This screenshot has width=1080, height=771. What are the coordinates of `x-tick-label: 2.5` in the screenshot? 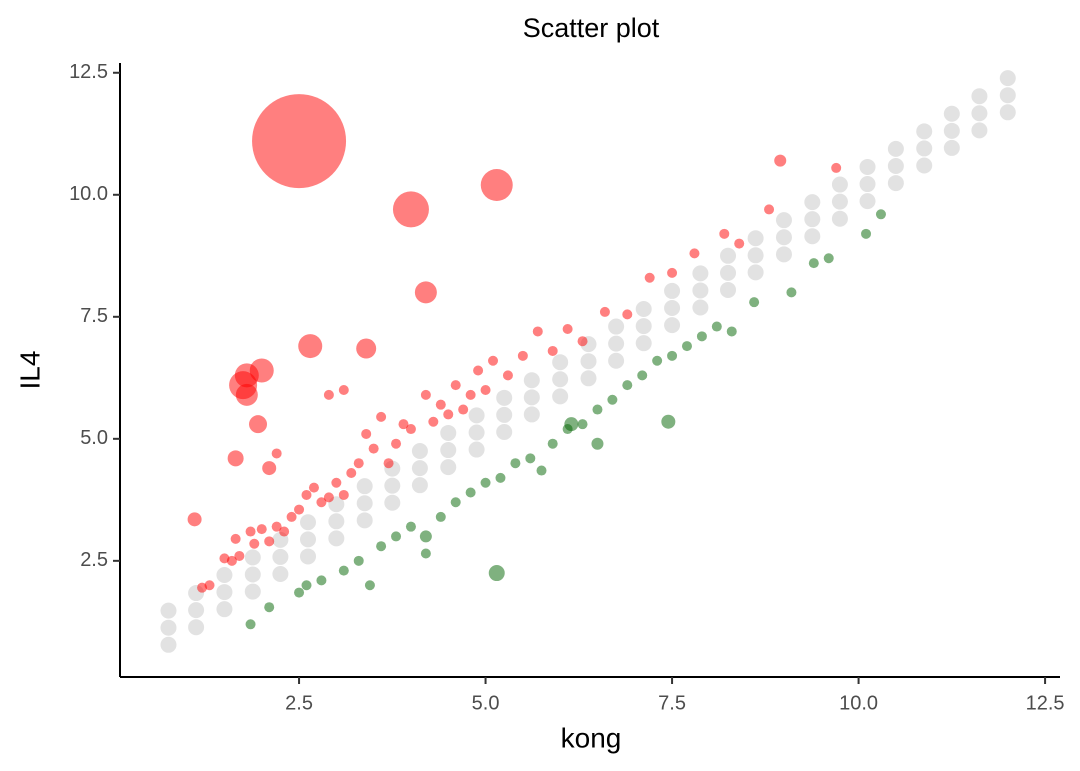 It's located at (299, 703).